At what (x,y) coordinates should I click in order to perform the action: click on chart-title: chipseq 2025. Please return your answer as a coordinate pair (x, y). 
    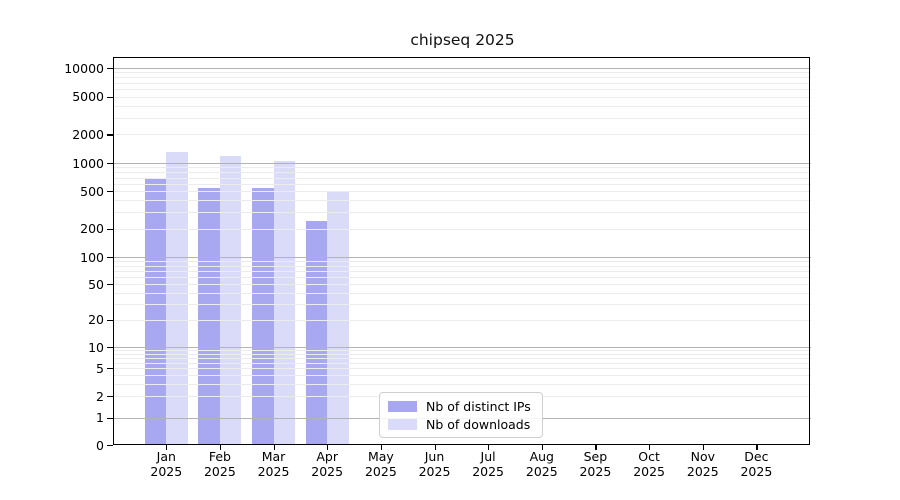
    Looking at the image, I should click on (462, 40).